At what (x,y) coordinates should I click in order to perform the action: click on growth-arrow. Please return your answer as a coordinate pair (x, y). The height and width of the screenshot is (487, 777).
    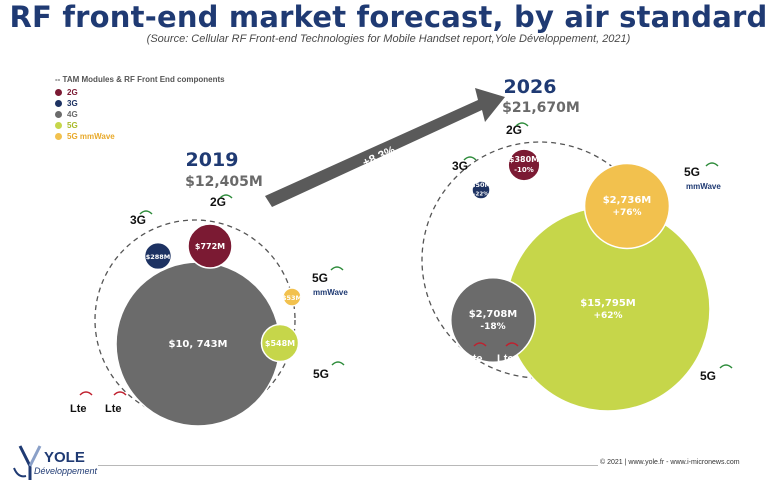
    Looking at the image, I should click on (385, 147).